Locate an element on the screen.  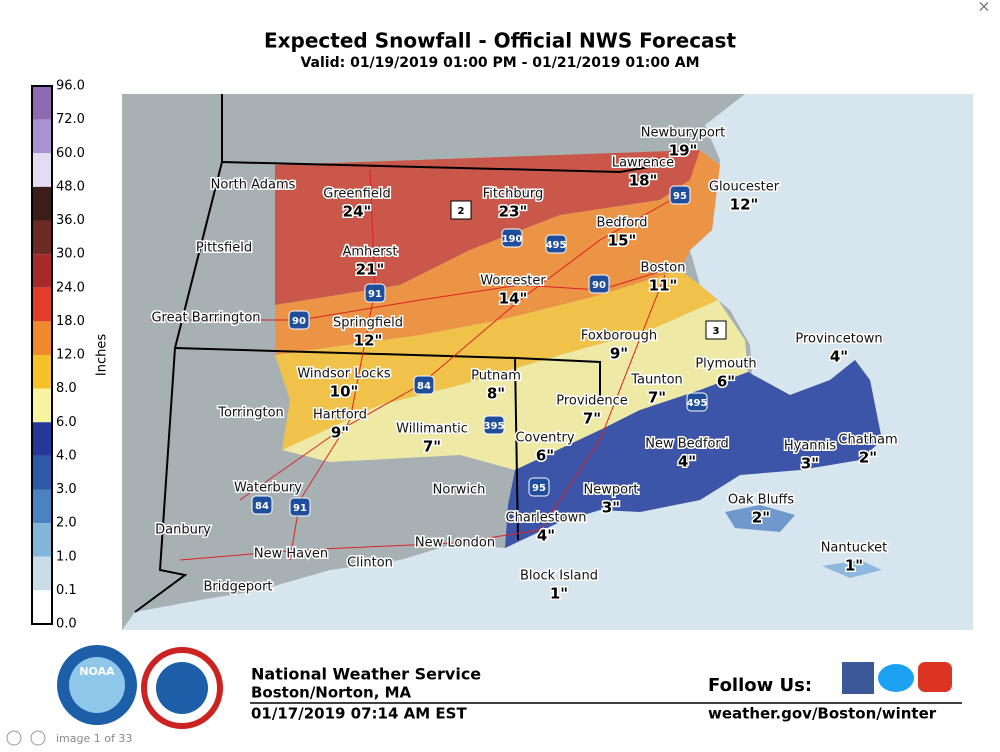
legend-label: 0.0 is located at coordinates (66, 624).